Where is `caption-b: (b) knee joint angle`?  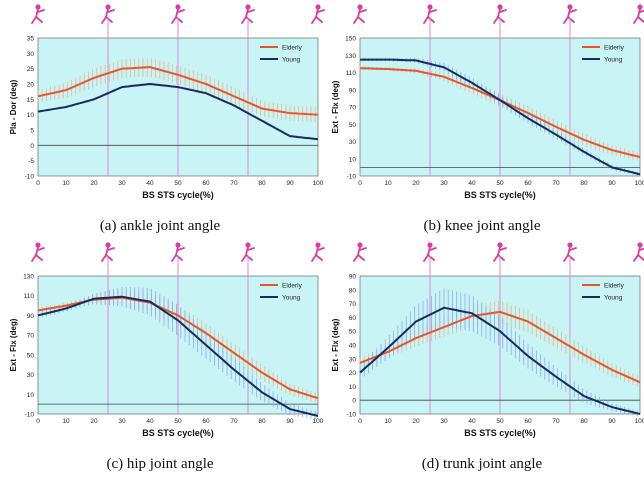
caption-b: (b) knee joint angle is located at coordinates (482, 226).